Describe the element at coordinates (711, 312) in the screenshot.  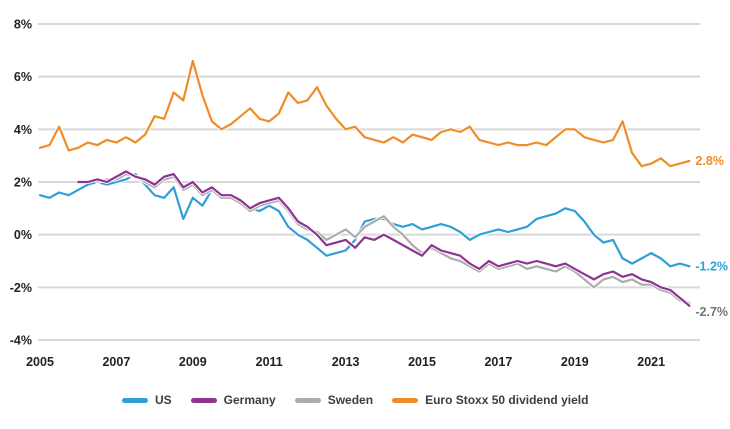
I see `end-value-label-germany: -2.7%` at that location.